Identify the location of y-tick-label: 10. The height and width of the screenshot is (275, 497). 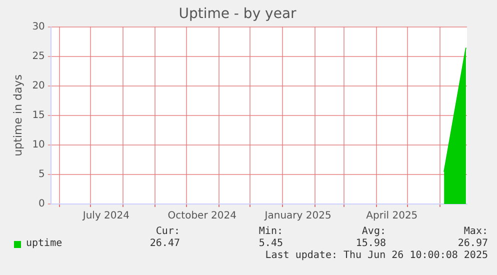
(38, 145).